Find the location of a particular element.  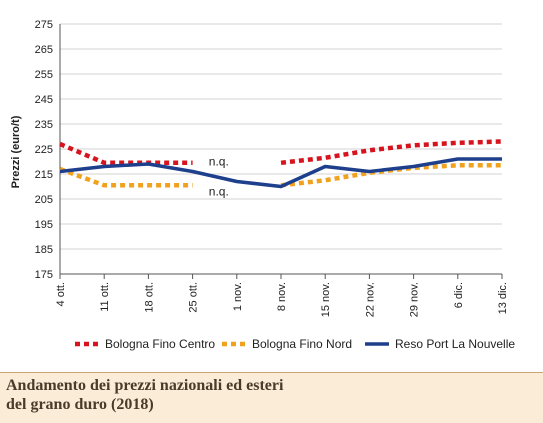

x-tick-label: 25 ott. is located at coordinates (194, 297).